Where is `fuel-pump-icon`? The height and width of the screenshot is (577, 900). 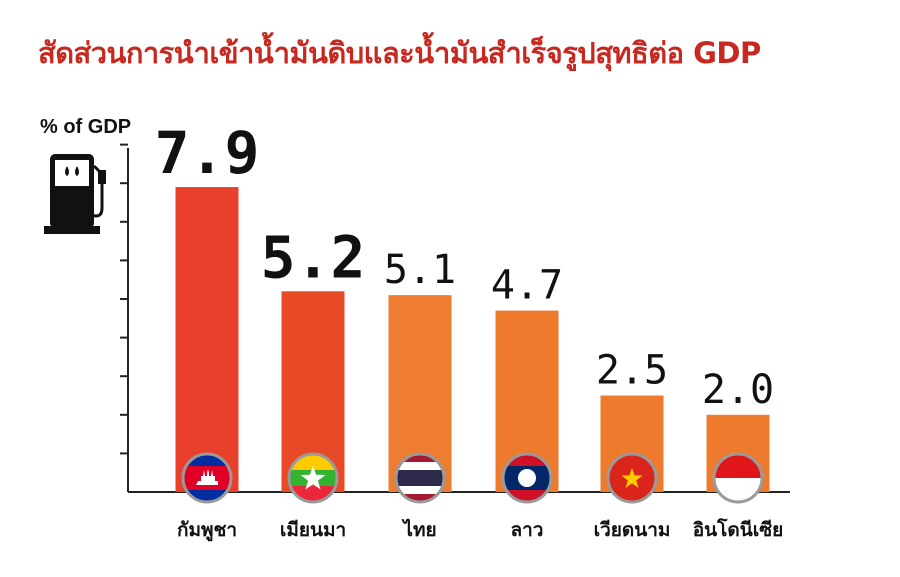 fuel-pump-icon is located at coordinates (75, 194).